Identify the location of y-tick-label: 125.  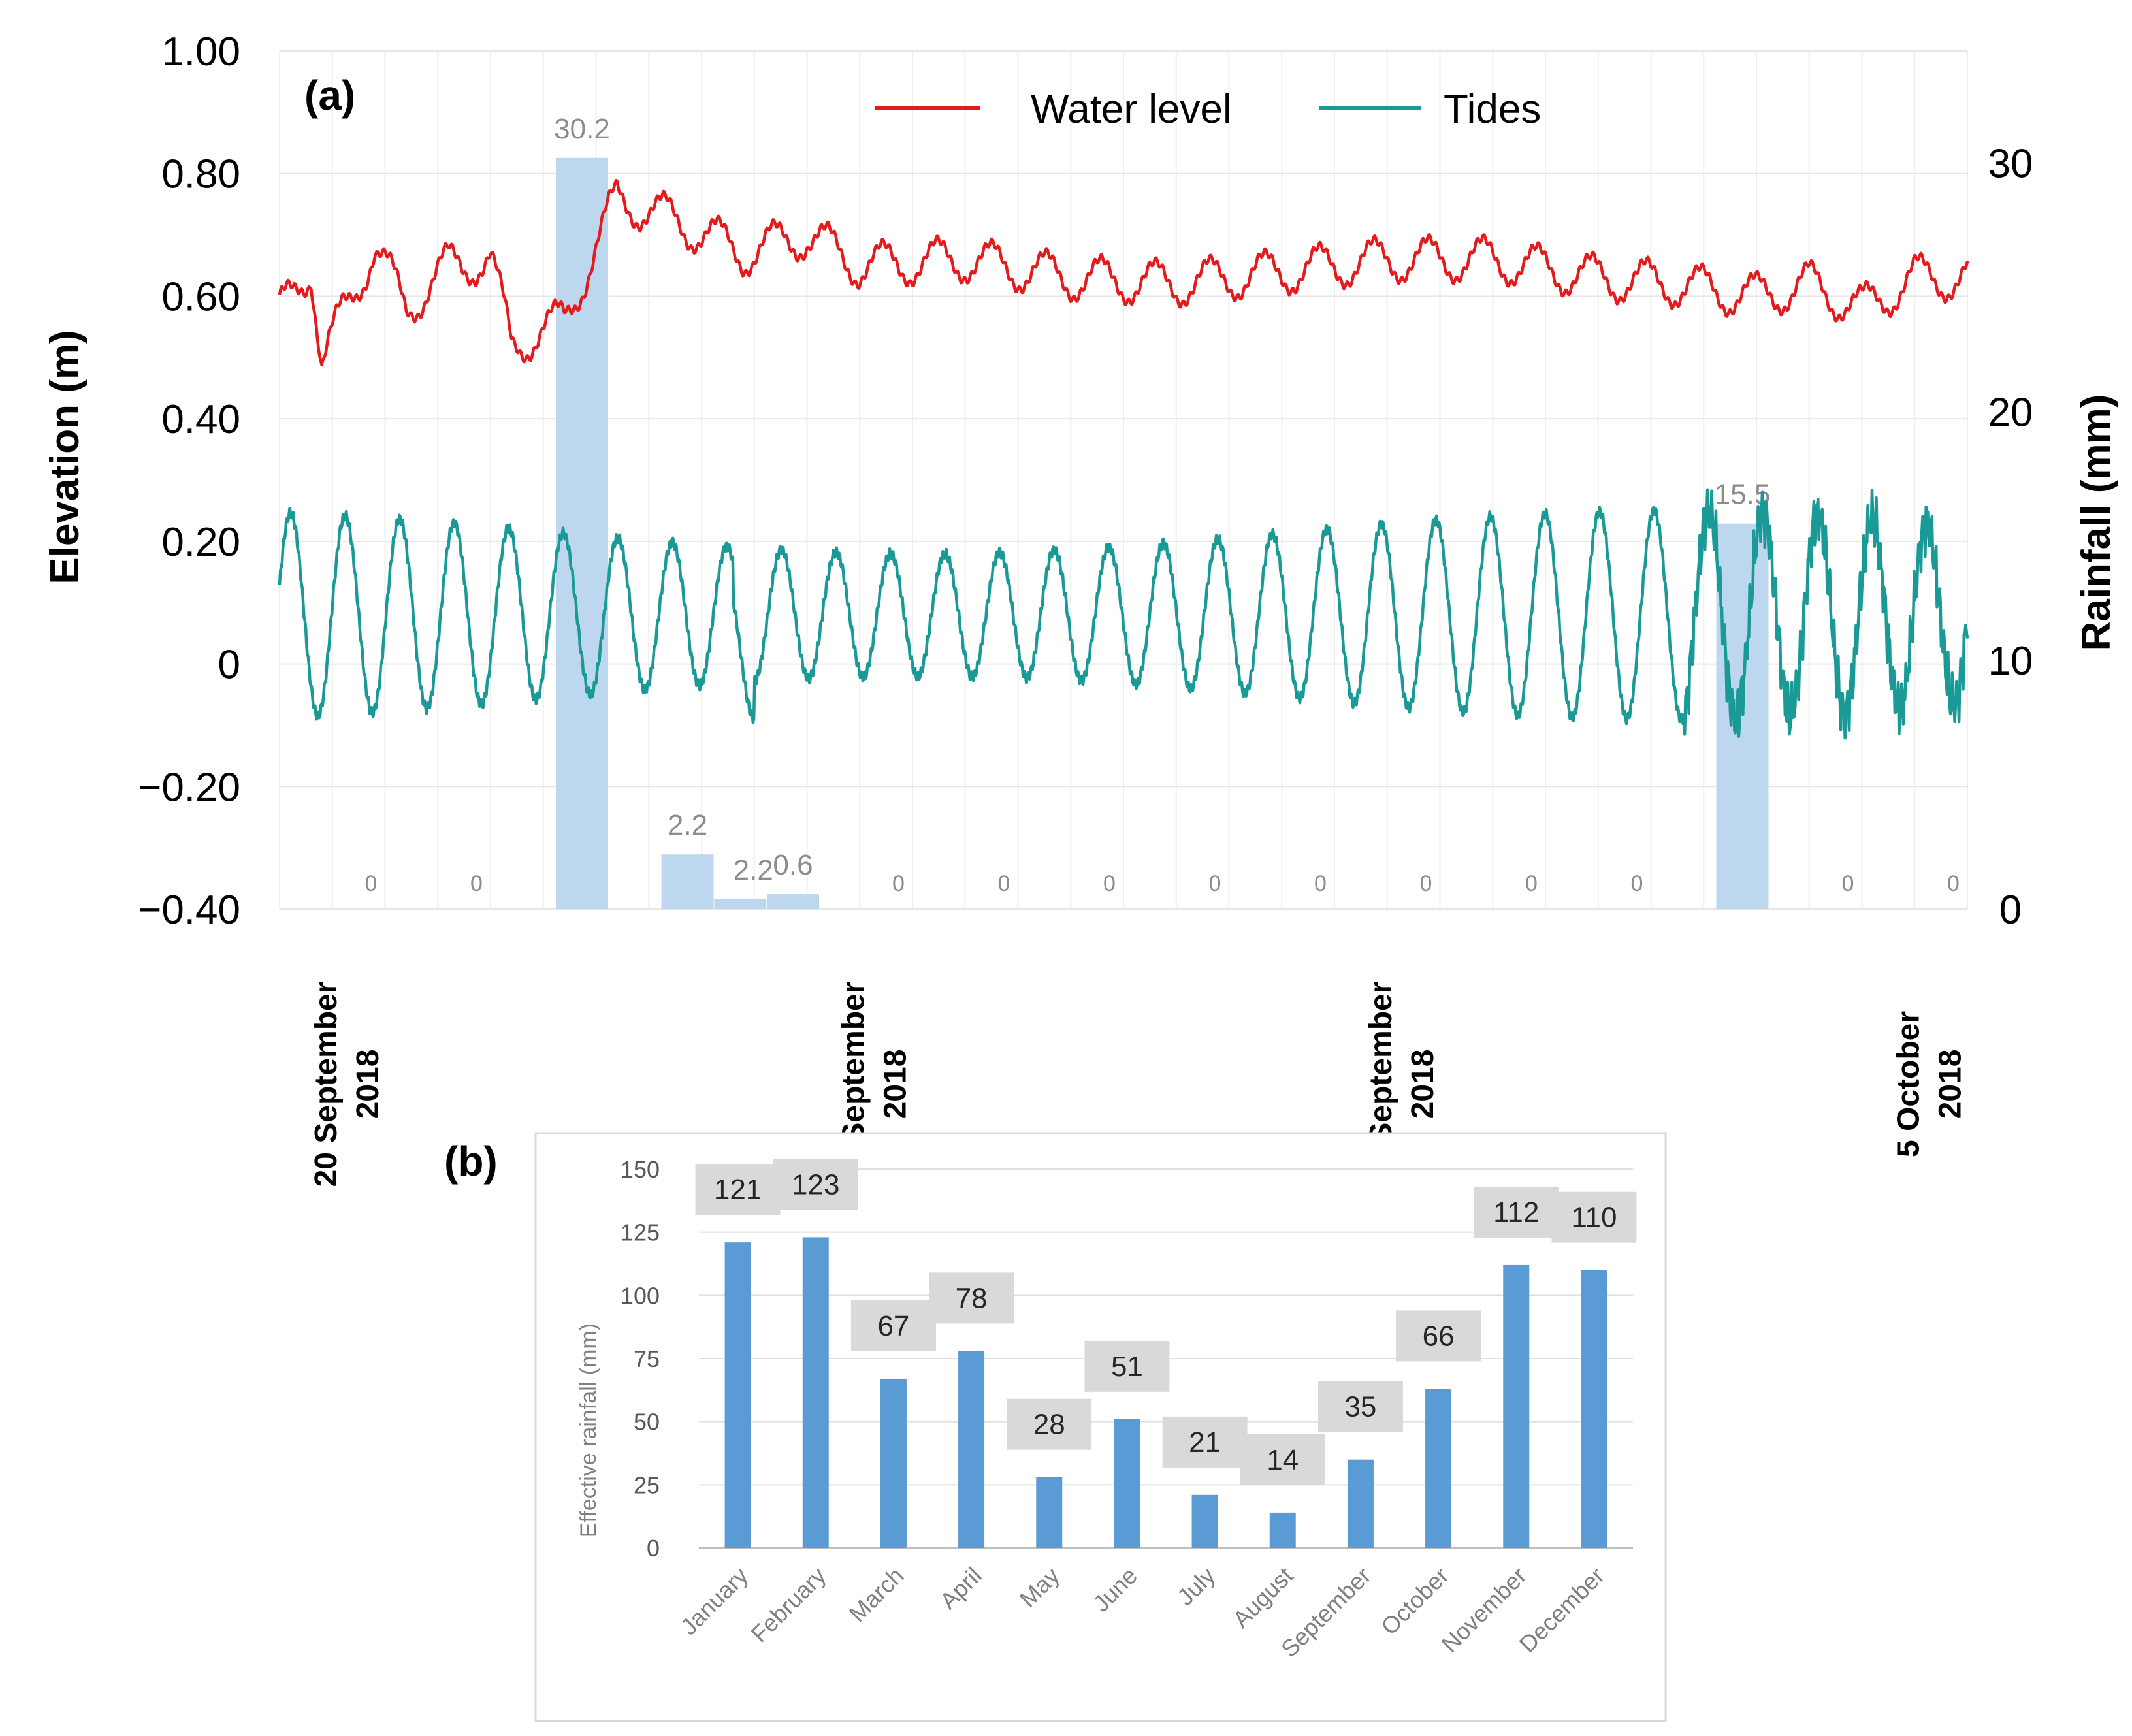
(641, 1232).